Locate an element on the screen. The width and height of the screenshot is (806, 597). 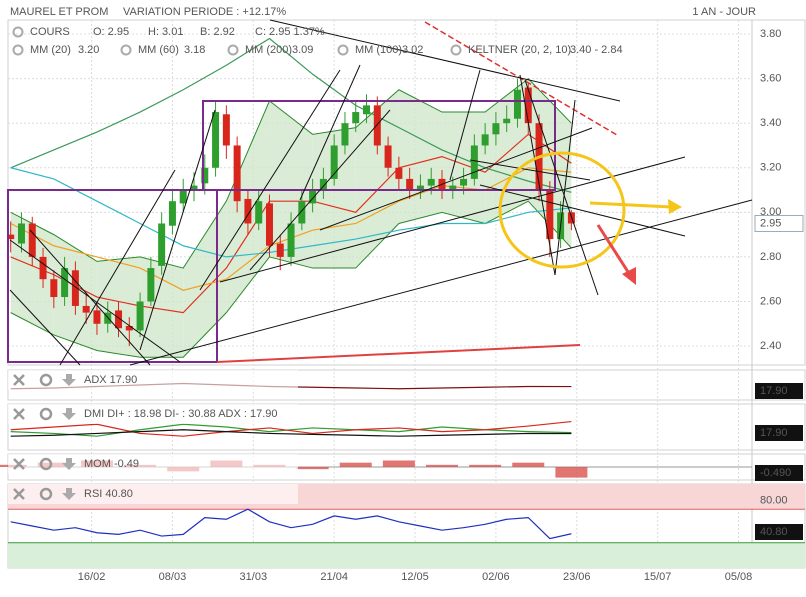
indicator-title: DMI DI+ : 18.98 DI- : 30.88 ADX : 17.90 is located at coordinates (181, 414).